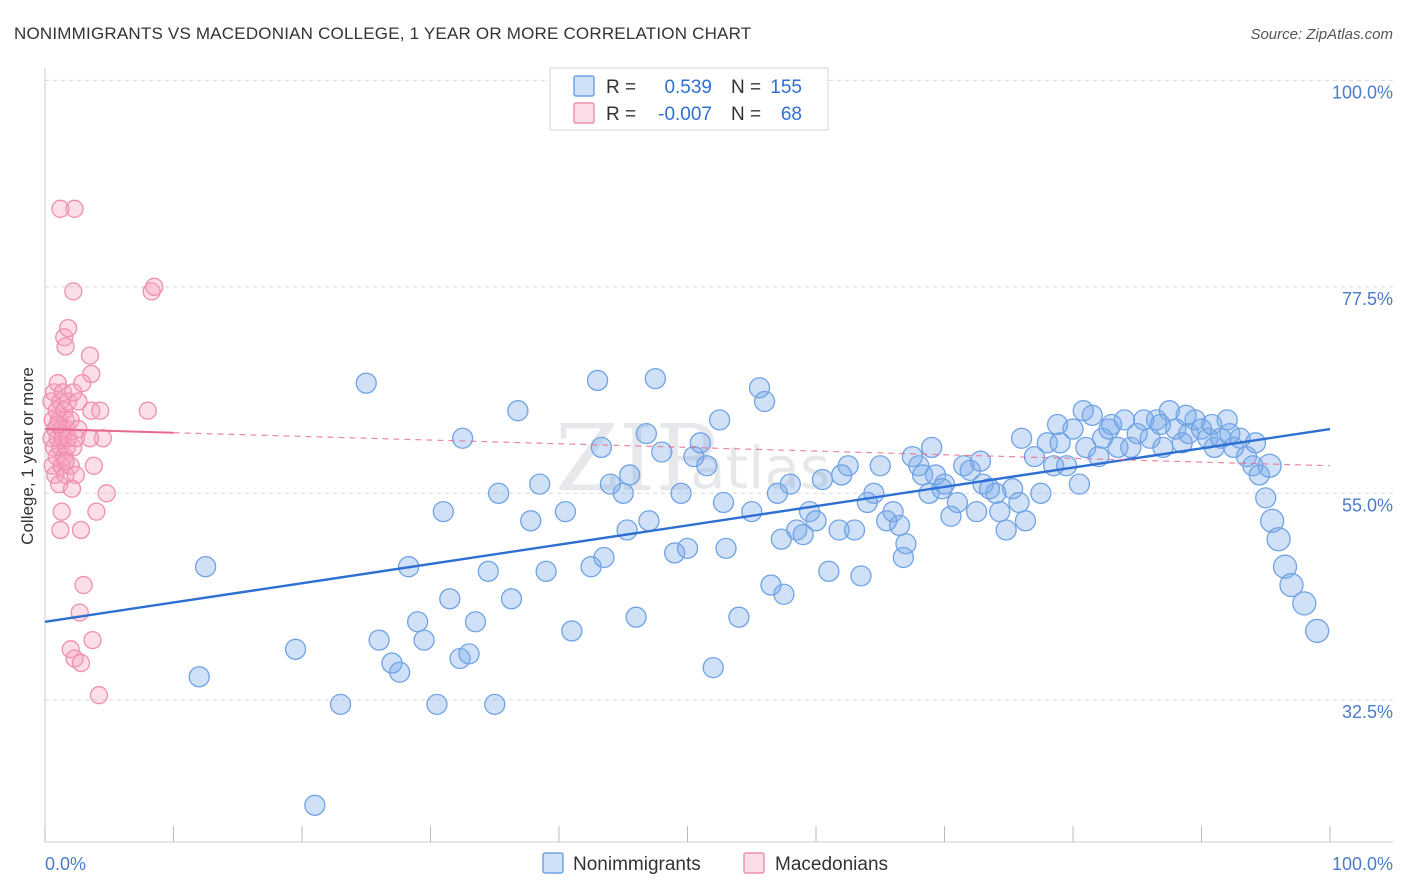  Describe the element at coordinates (685, 114) in the screenshot. I see `legend-r-value-2: -0.007` at that location.